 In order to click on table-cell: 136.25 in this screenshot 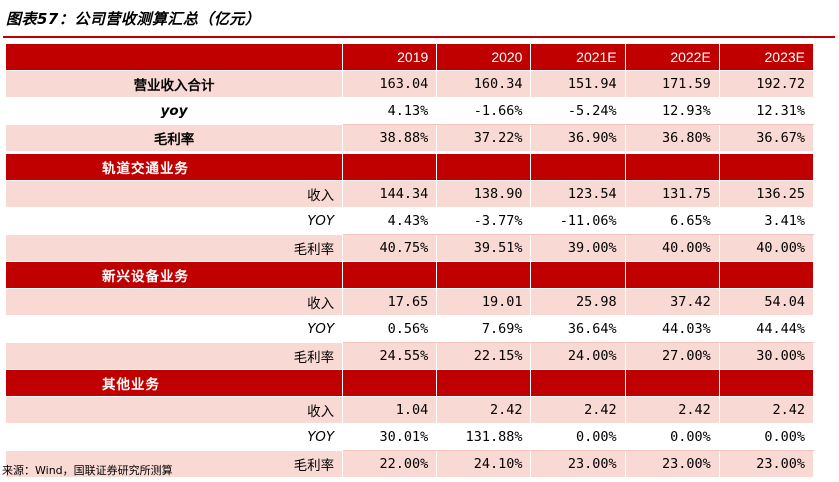, I will do `click(767, 194)`.